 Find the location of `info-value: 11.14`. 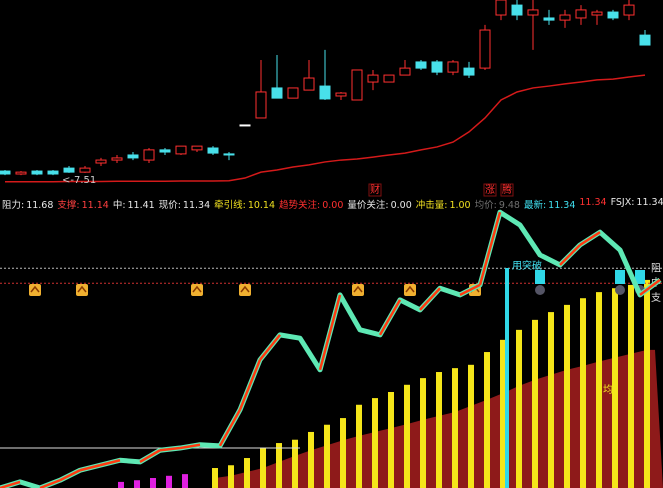

info-value: 11.14 is located at coordinates (95, 205).